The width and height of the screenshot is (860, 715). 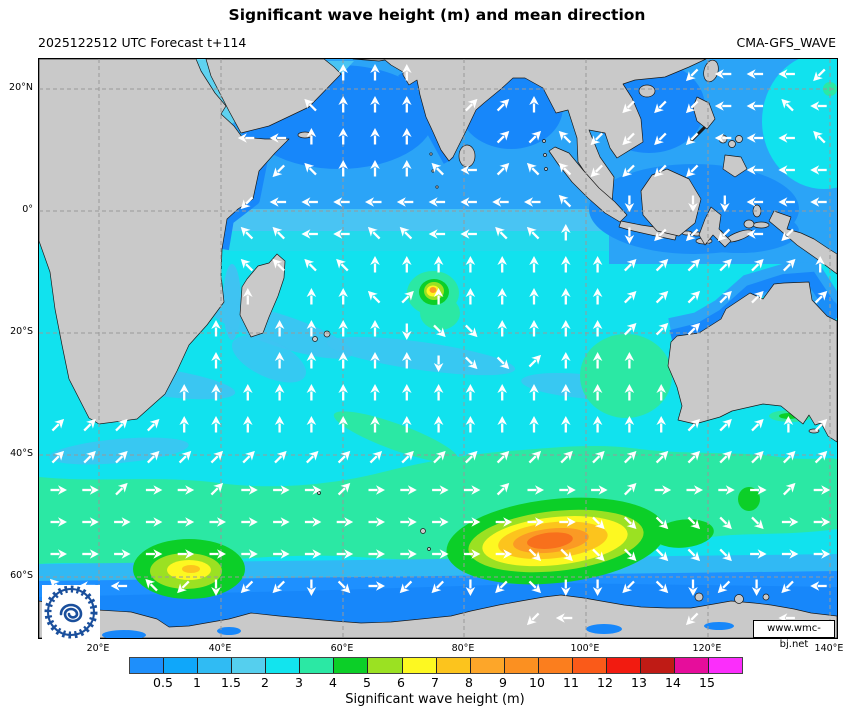 I want to click on colorbar-tick-label: 6, so click(x=401, y=682).